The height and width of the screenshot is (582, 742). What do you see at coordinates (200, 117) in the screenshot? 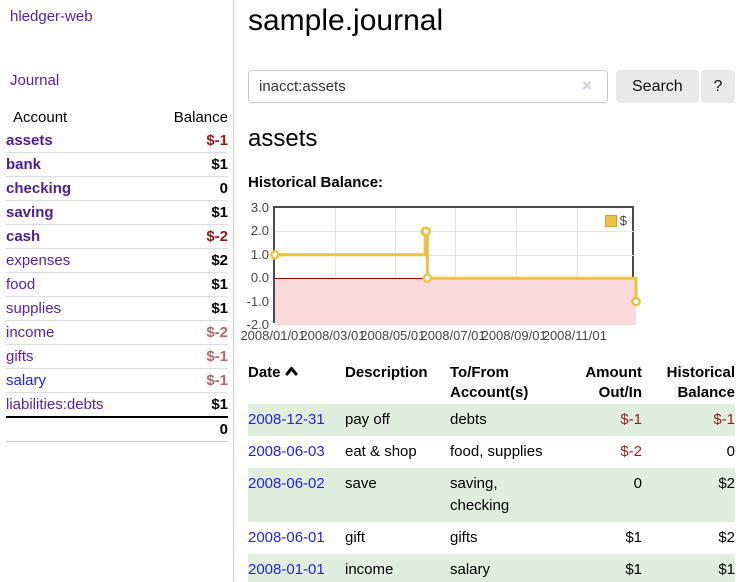
I see `balance-column-header: Balance` at bounding box center [200, 117].